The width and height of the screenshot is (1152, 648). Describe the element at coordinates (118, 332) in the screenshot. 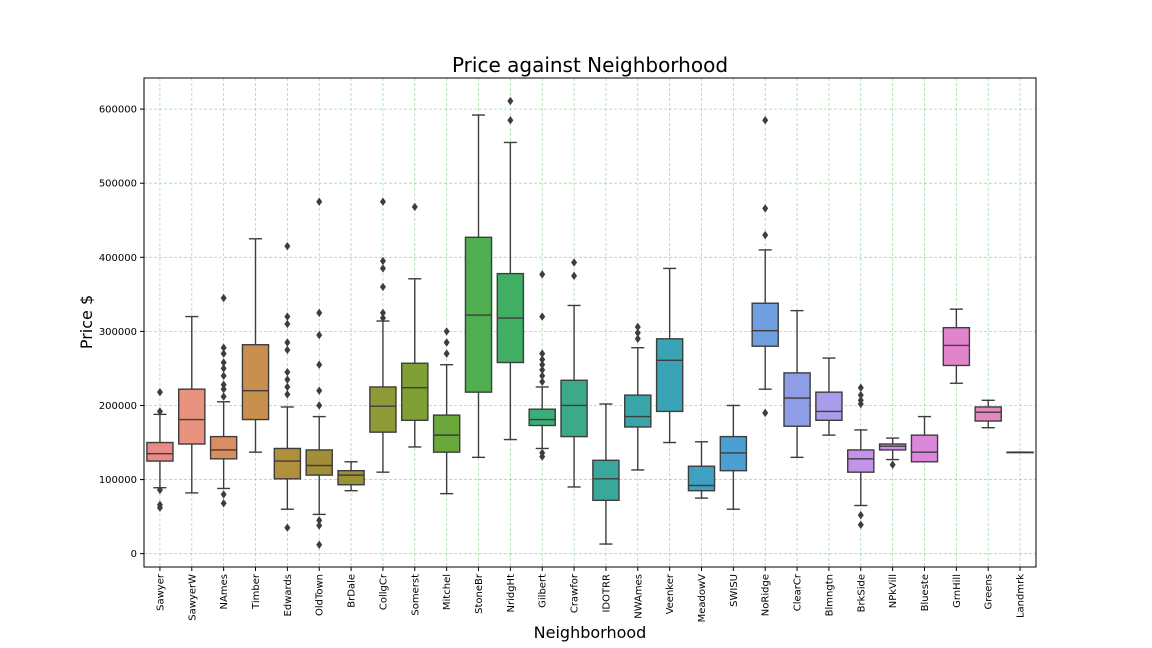

I see `y-tick-label: 300000` at that location.